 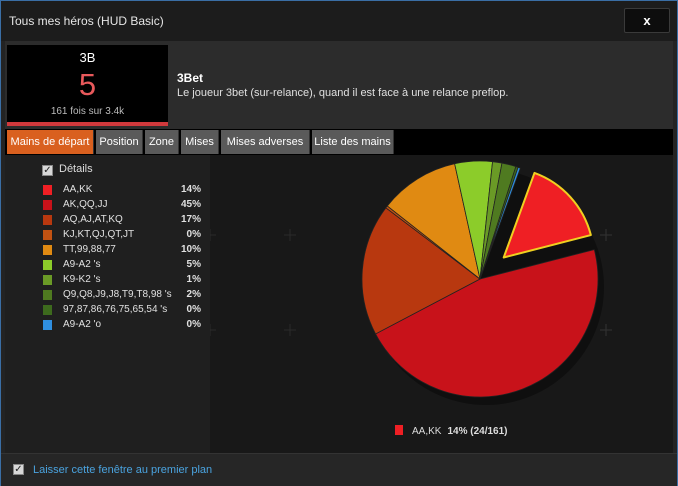 I want to click on selection-label: AA,KK, so click(x=427, y=431).